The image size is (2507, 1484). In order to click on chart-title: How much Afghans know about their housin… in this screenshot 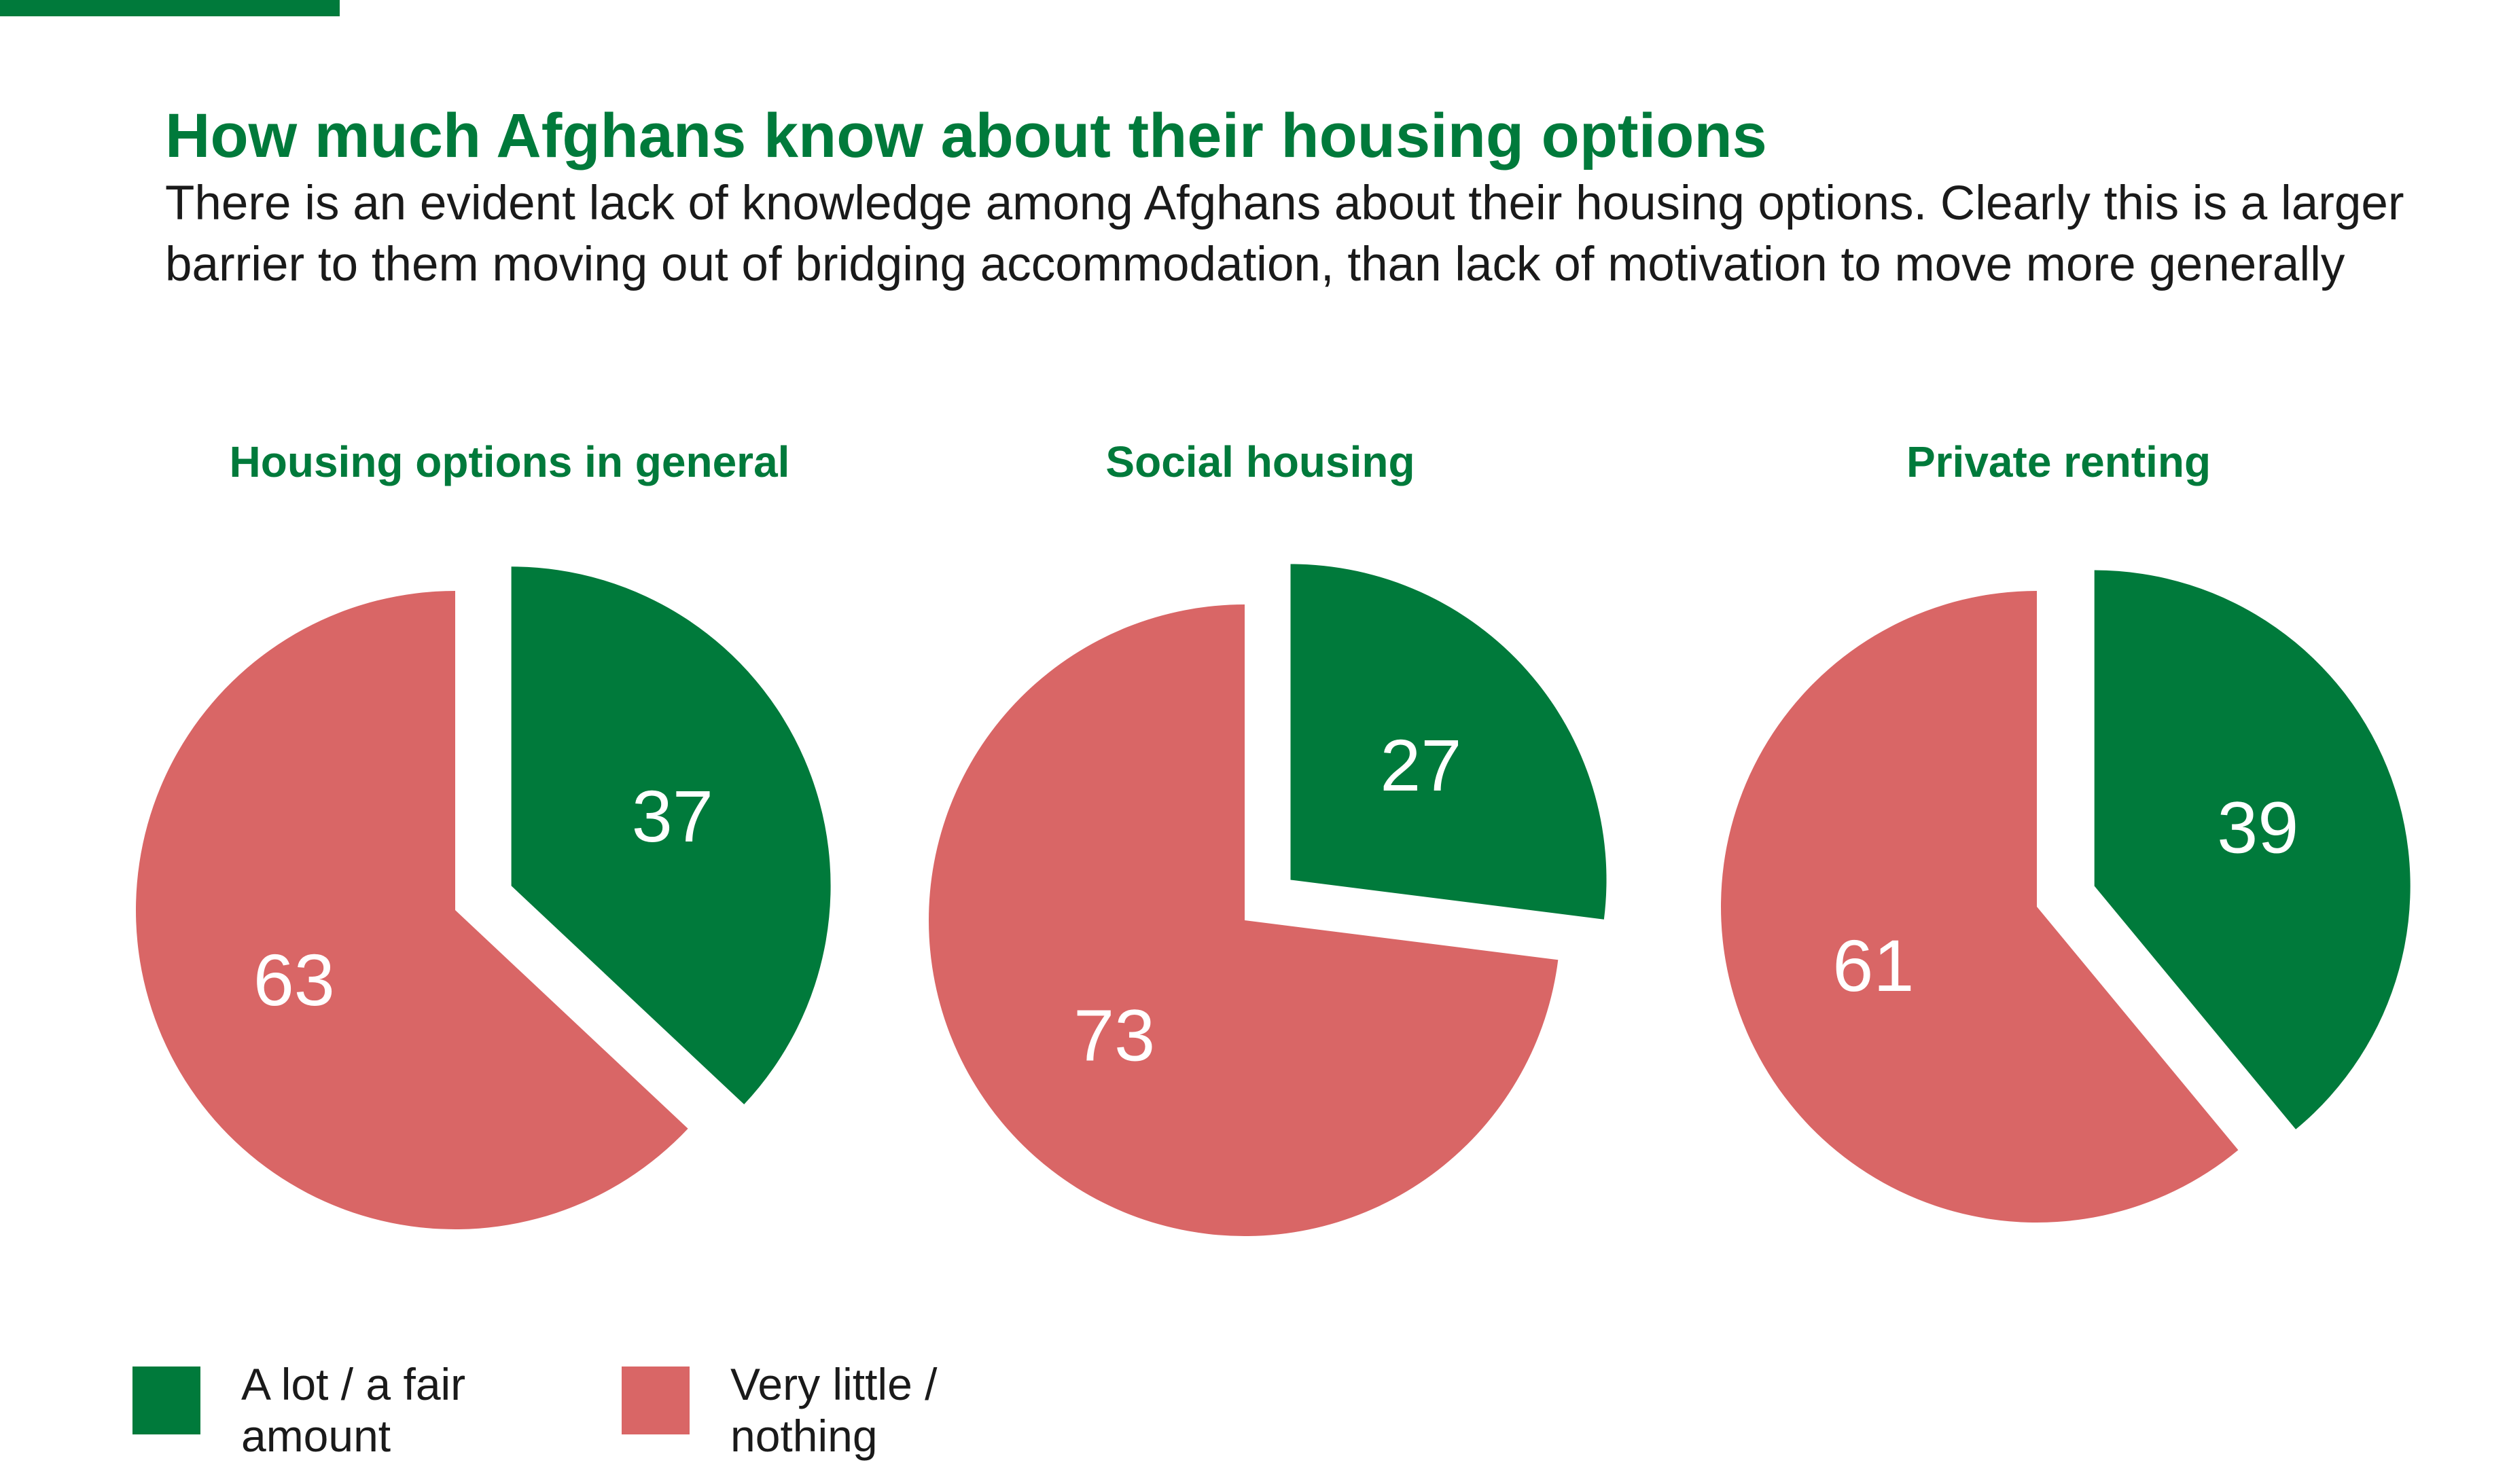, I will do `click(966, 135)`.